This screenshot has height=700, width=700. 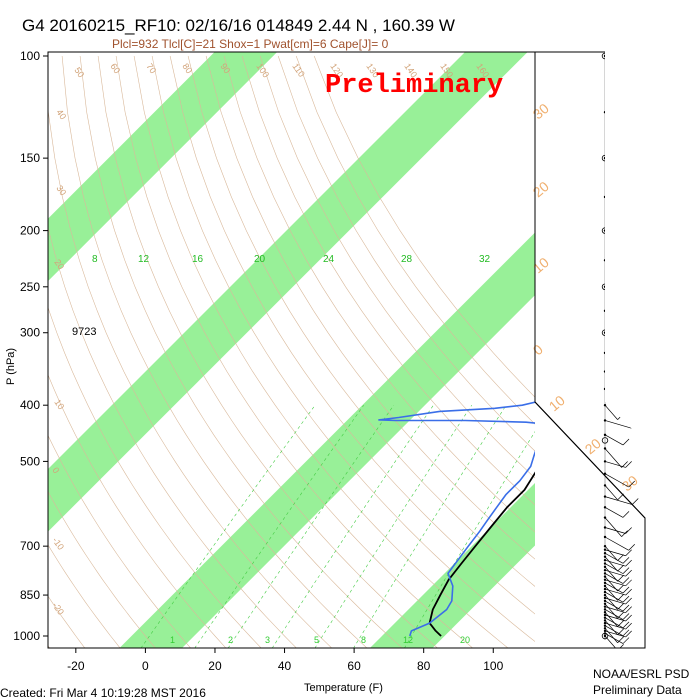 I want to click on y-tick-label: 300, so click(x=30, y=333).